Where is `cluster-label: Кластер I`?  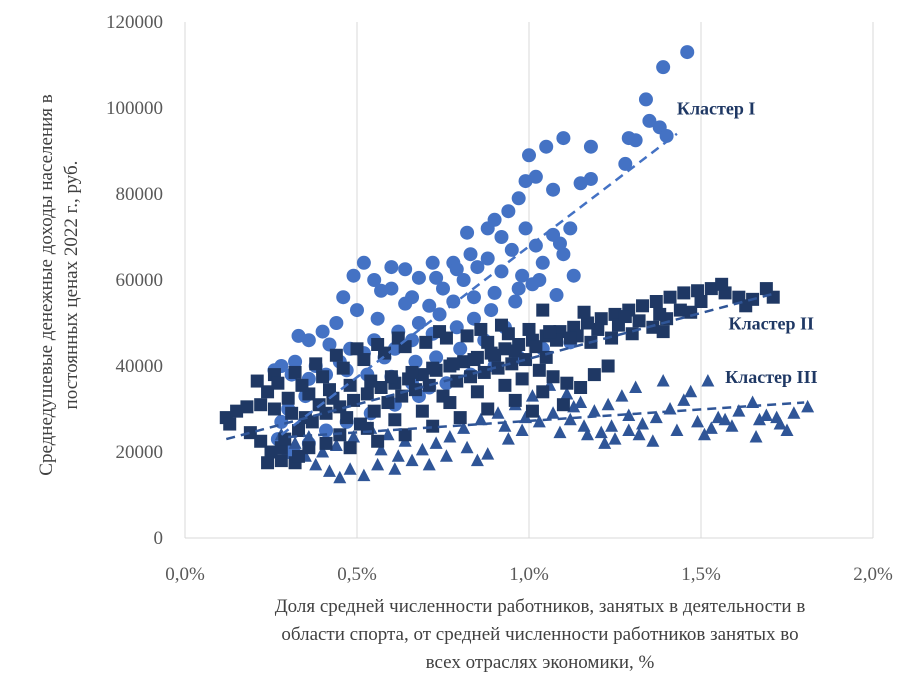 cluster-label: Кластер I is located at coordinates (716, 108).